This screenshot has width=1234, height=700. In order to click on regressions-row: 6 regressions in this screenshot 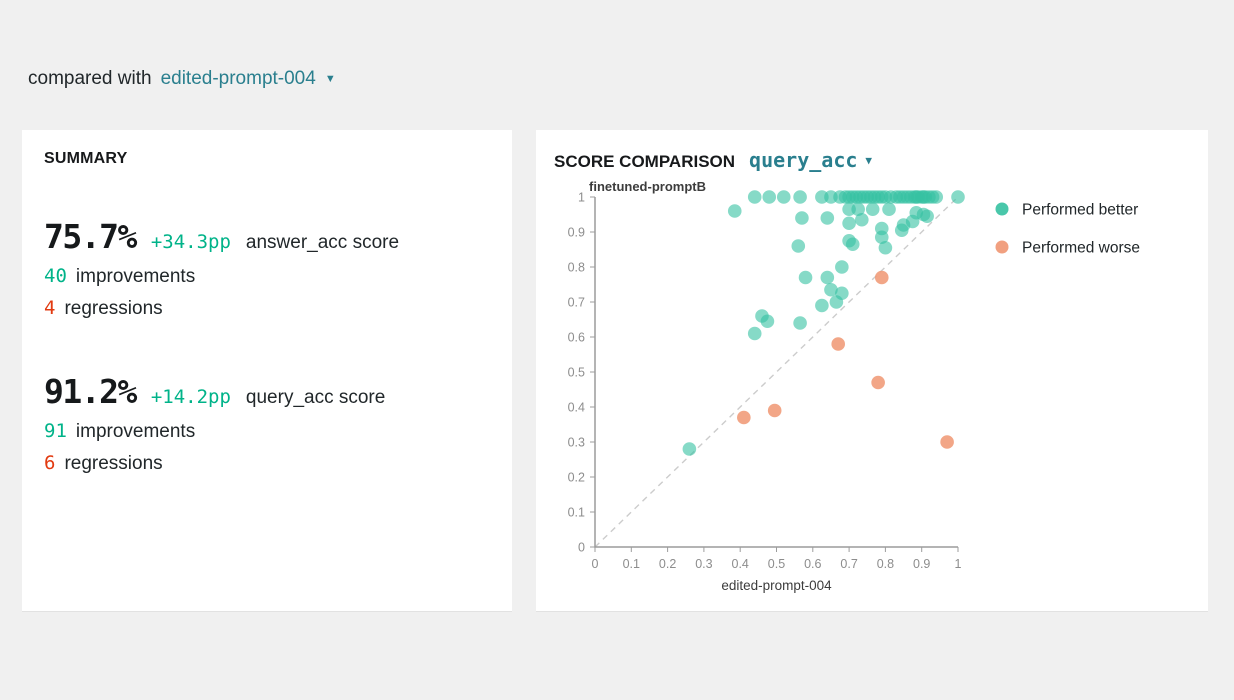, I will do `click(267, 463)`.